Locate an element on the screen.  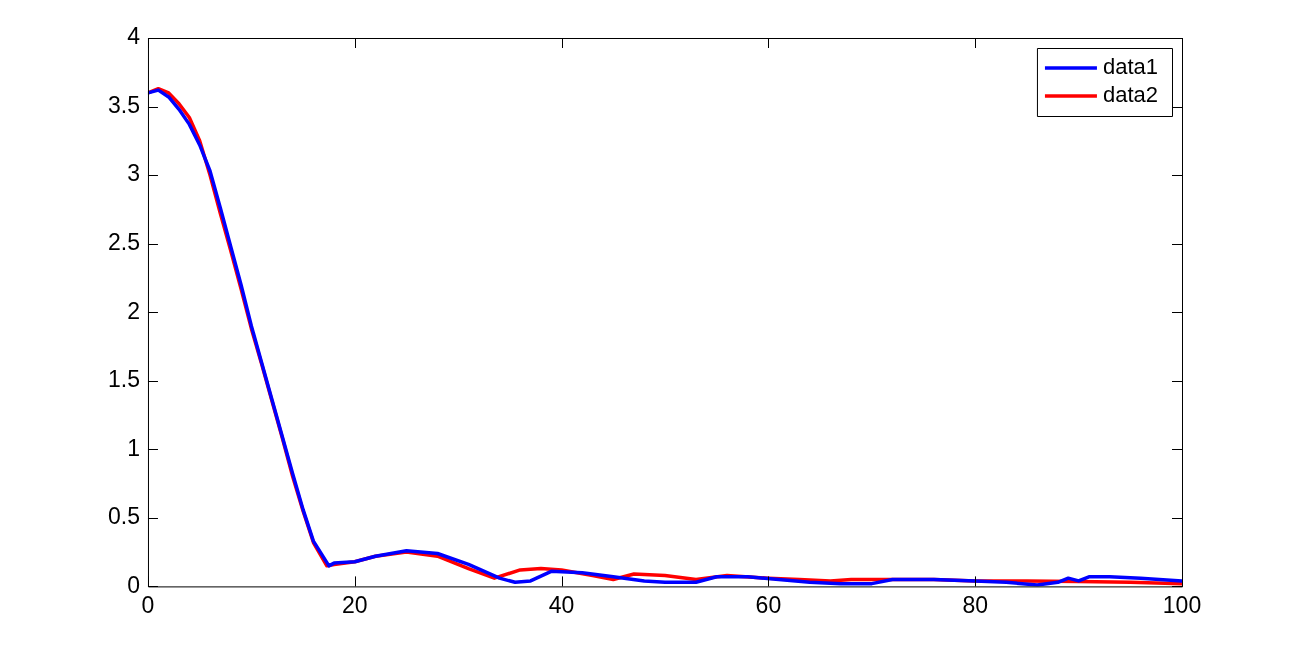
y-tick-label: 4 is located at coordinates (134, 36).